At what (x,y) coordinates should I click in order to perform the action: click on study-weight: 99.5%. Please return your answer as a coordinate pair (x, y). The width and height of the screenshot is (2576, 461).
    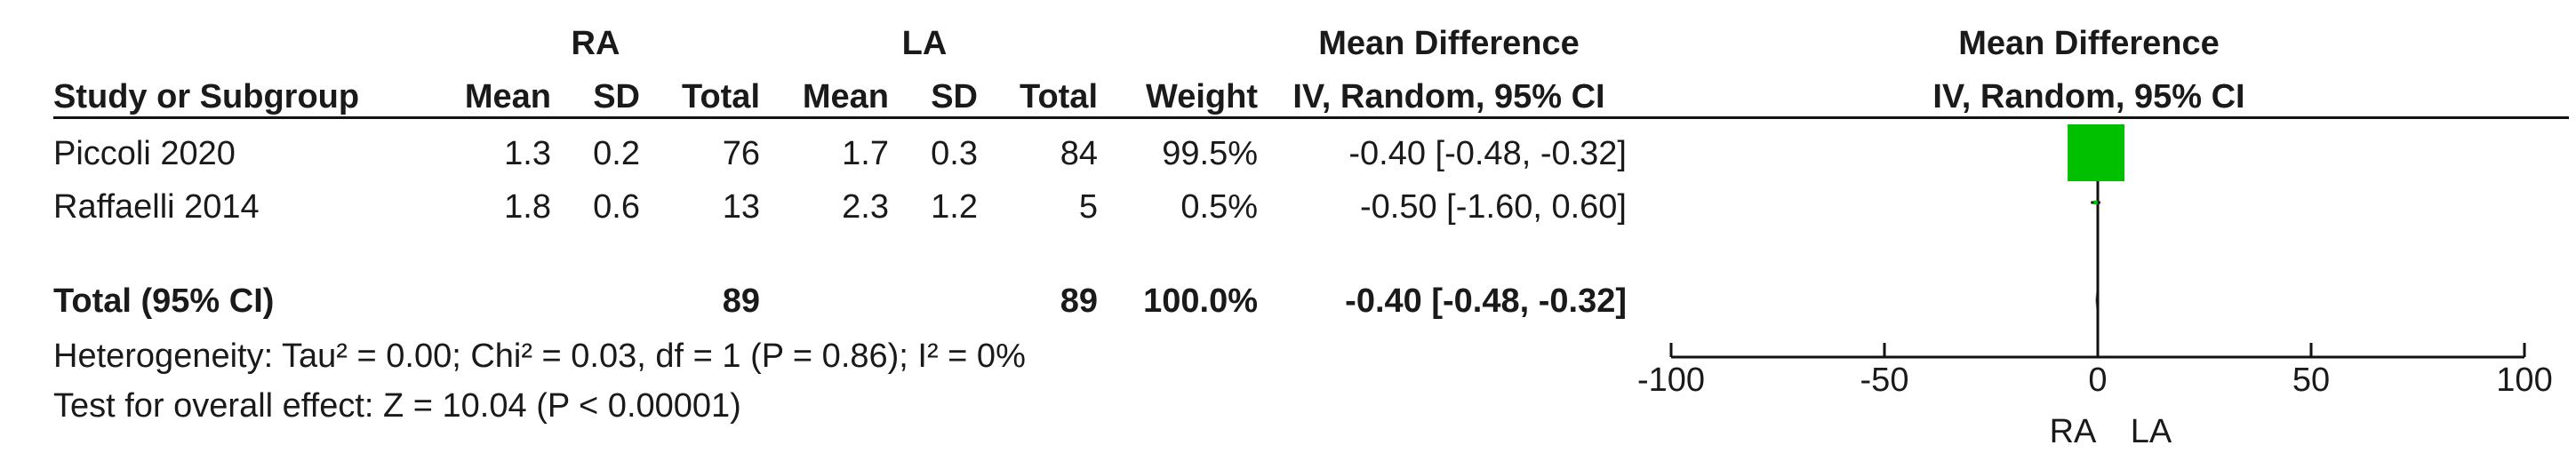
    Looking at the image, I should click on (1210, 153).